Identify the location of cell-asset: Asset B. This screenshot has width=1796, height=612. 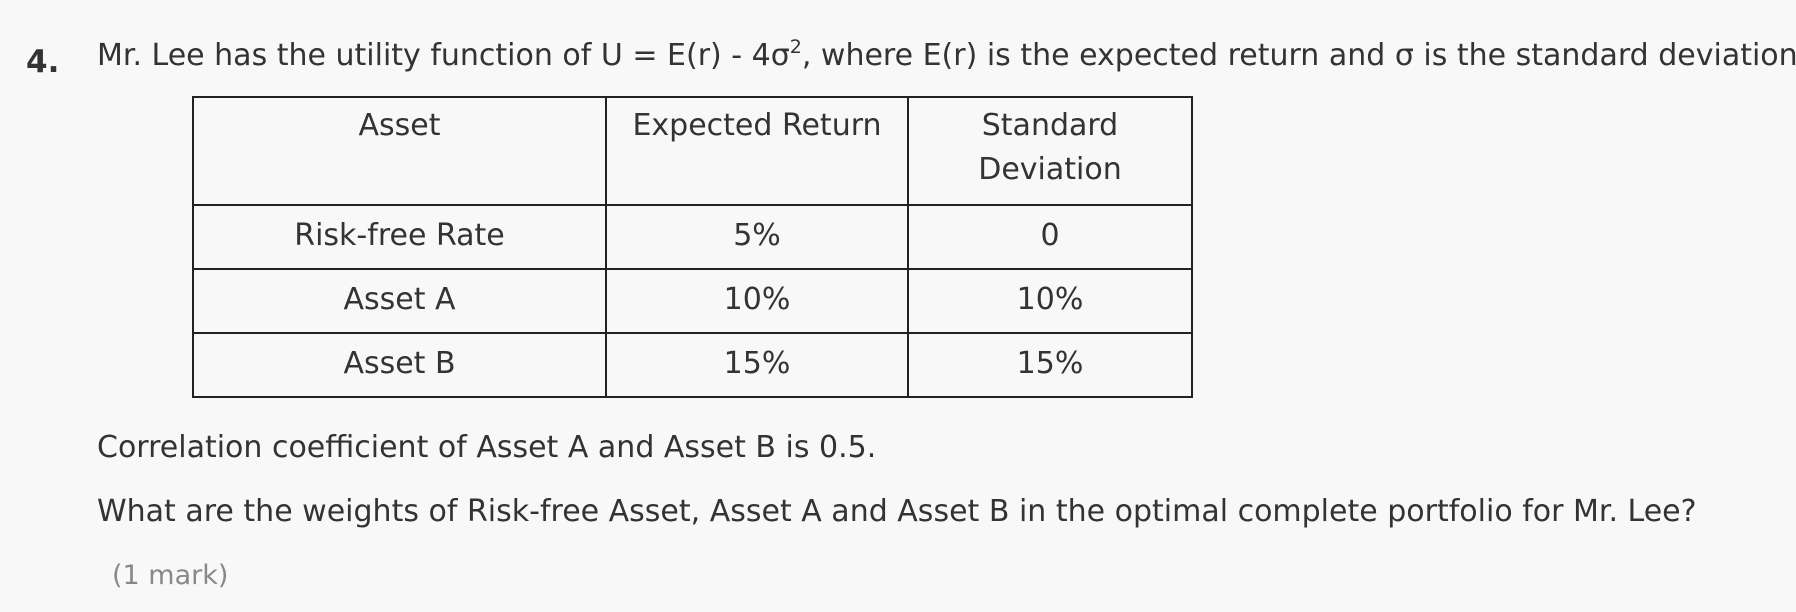
(399, 365).